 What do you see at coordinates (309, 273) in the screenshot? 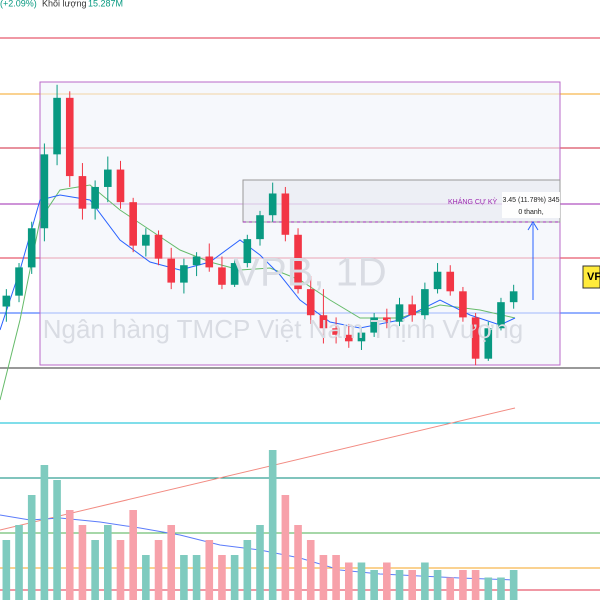
I see `watermark-symbol: VPB, 1D` at bounding box center [309, 273].